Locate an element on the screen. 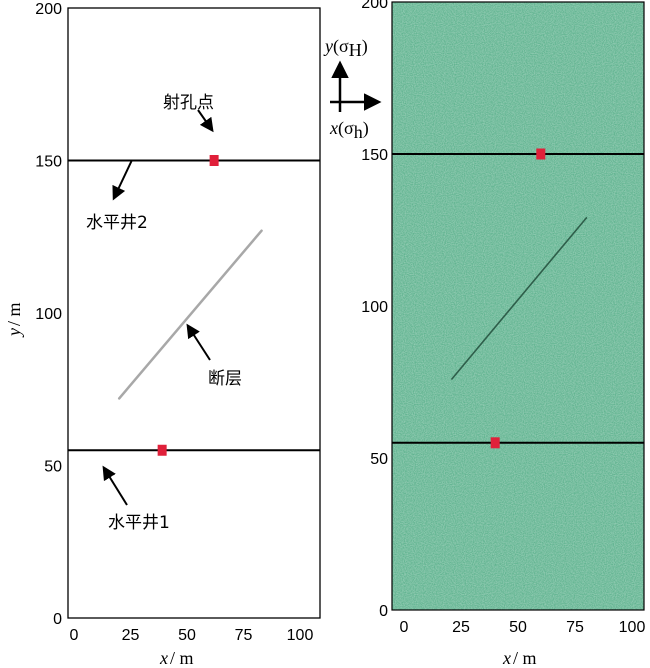 The height and width of the screenshot is (668, 650). fault-label: 断层 is located at coordinates (225, 379).